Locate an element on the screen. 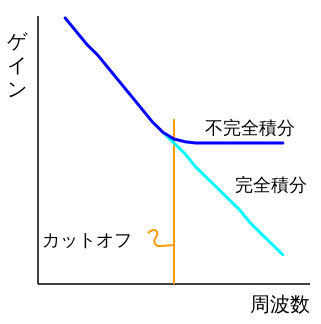  xlabel: 周波数 is located at coordinates (280, 304).